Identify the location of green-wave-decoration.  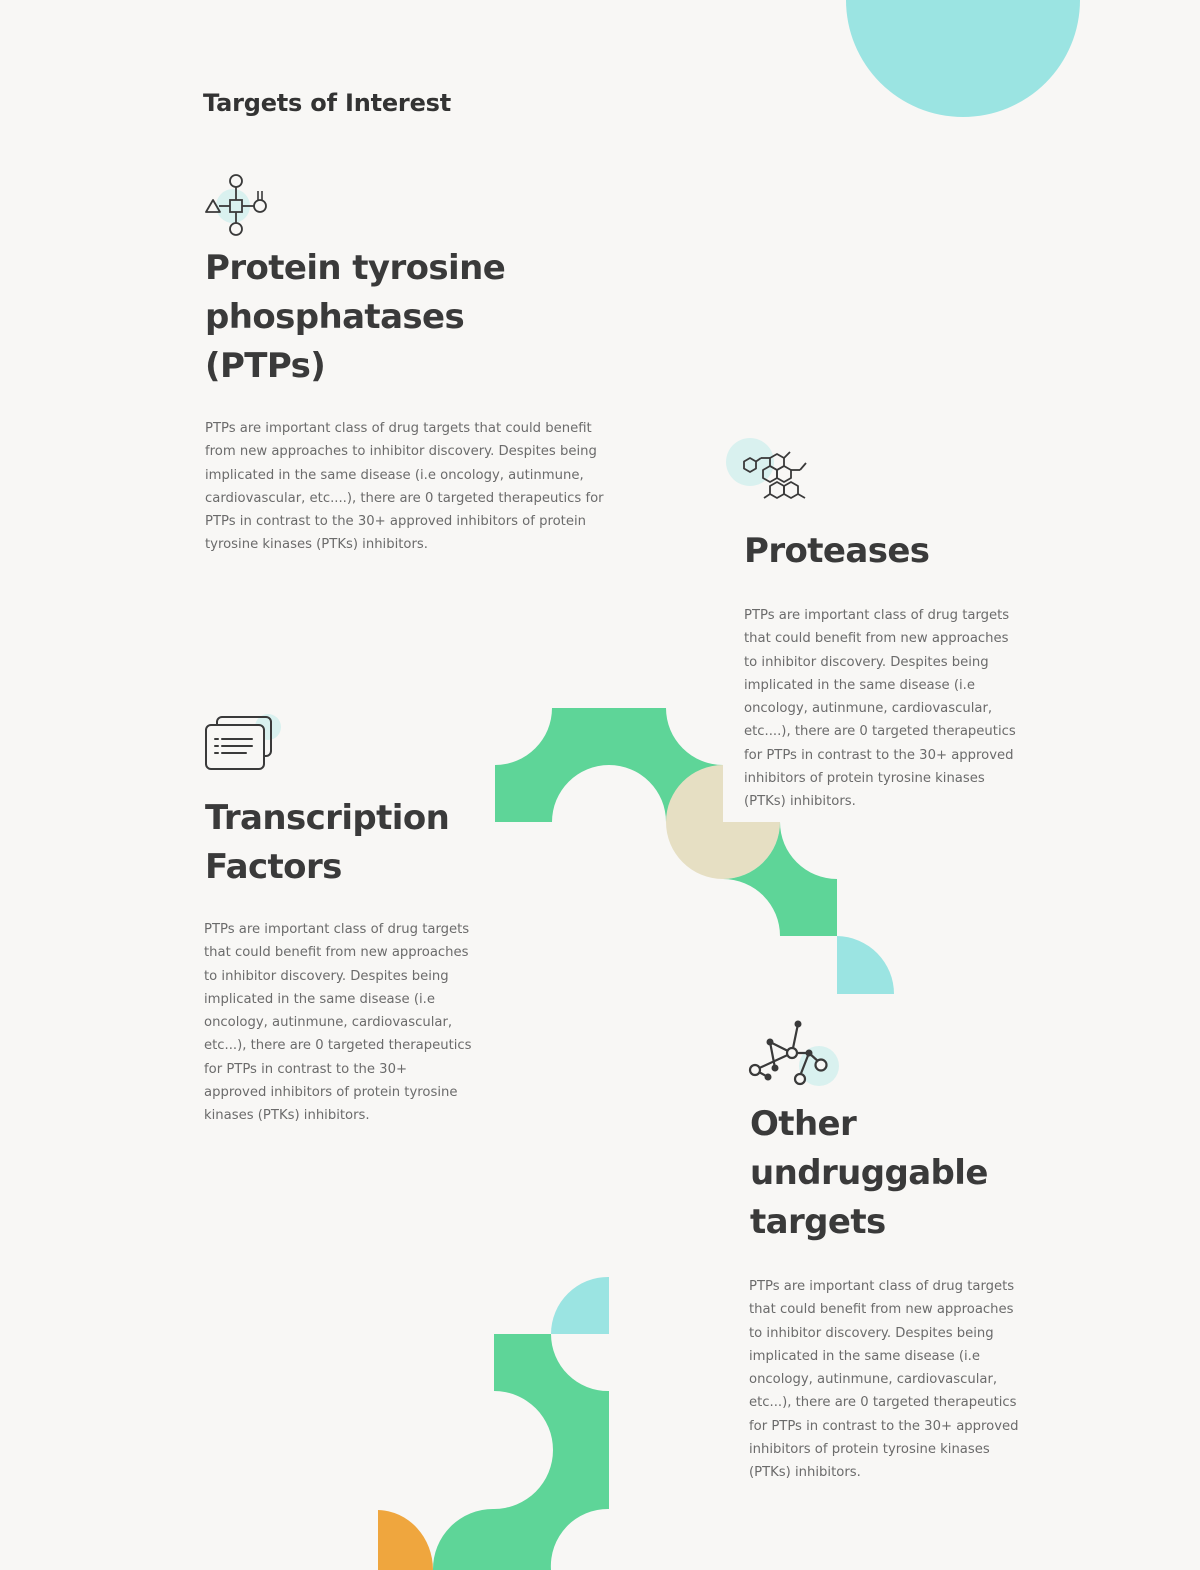
(780, 879).